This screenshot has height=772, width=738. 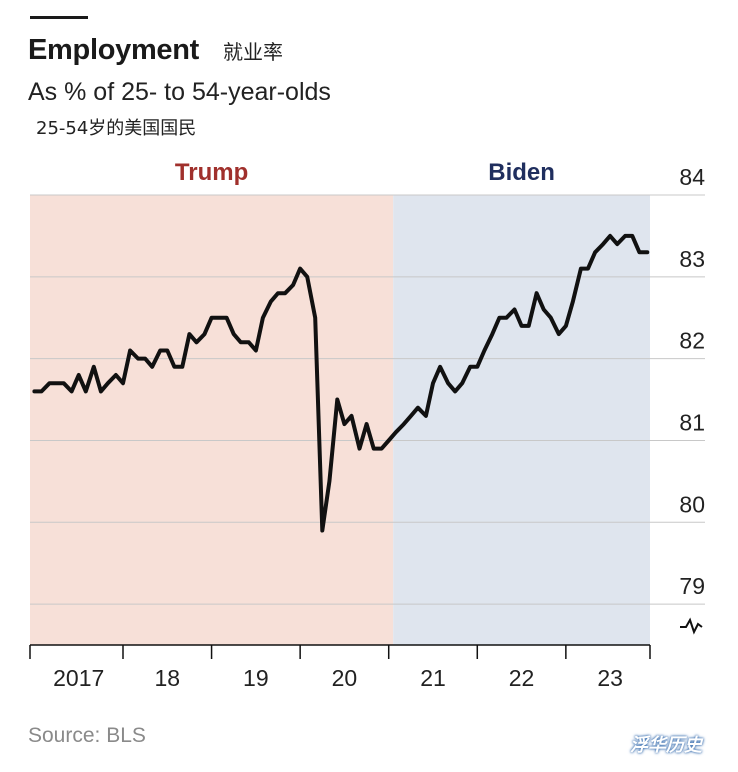 I want to click on y-tick-label-80: 80, so click(x=692, y=504).